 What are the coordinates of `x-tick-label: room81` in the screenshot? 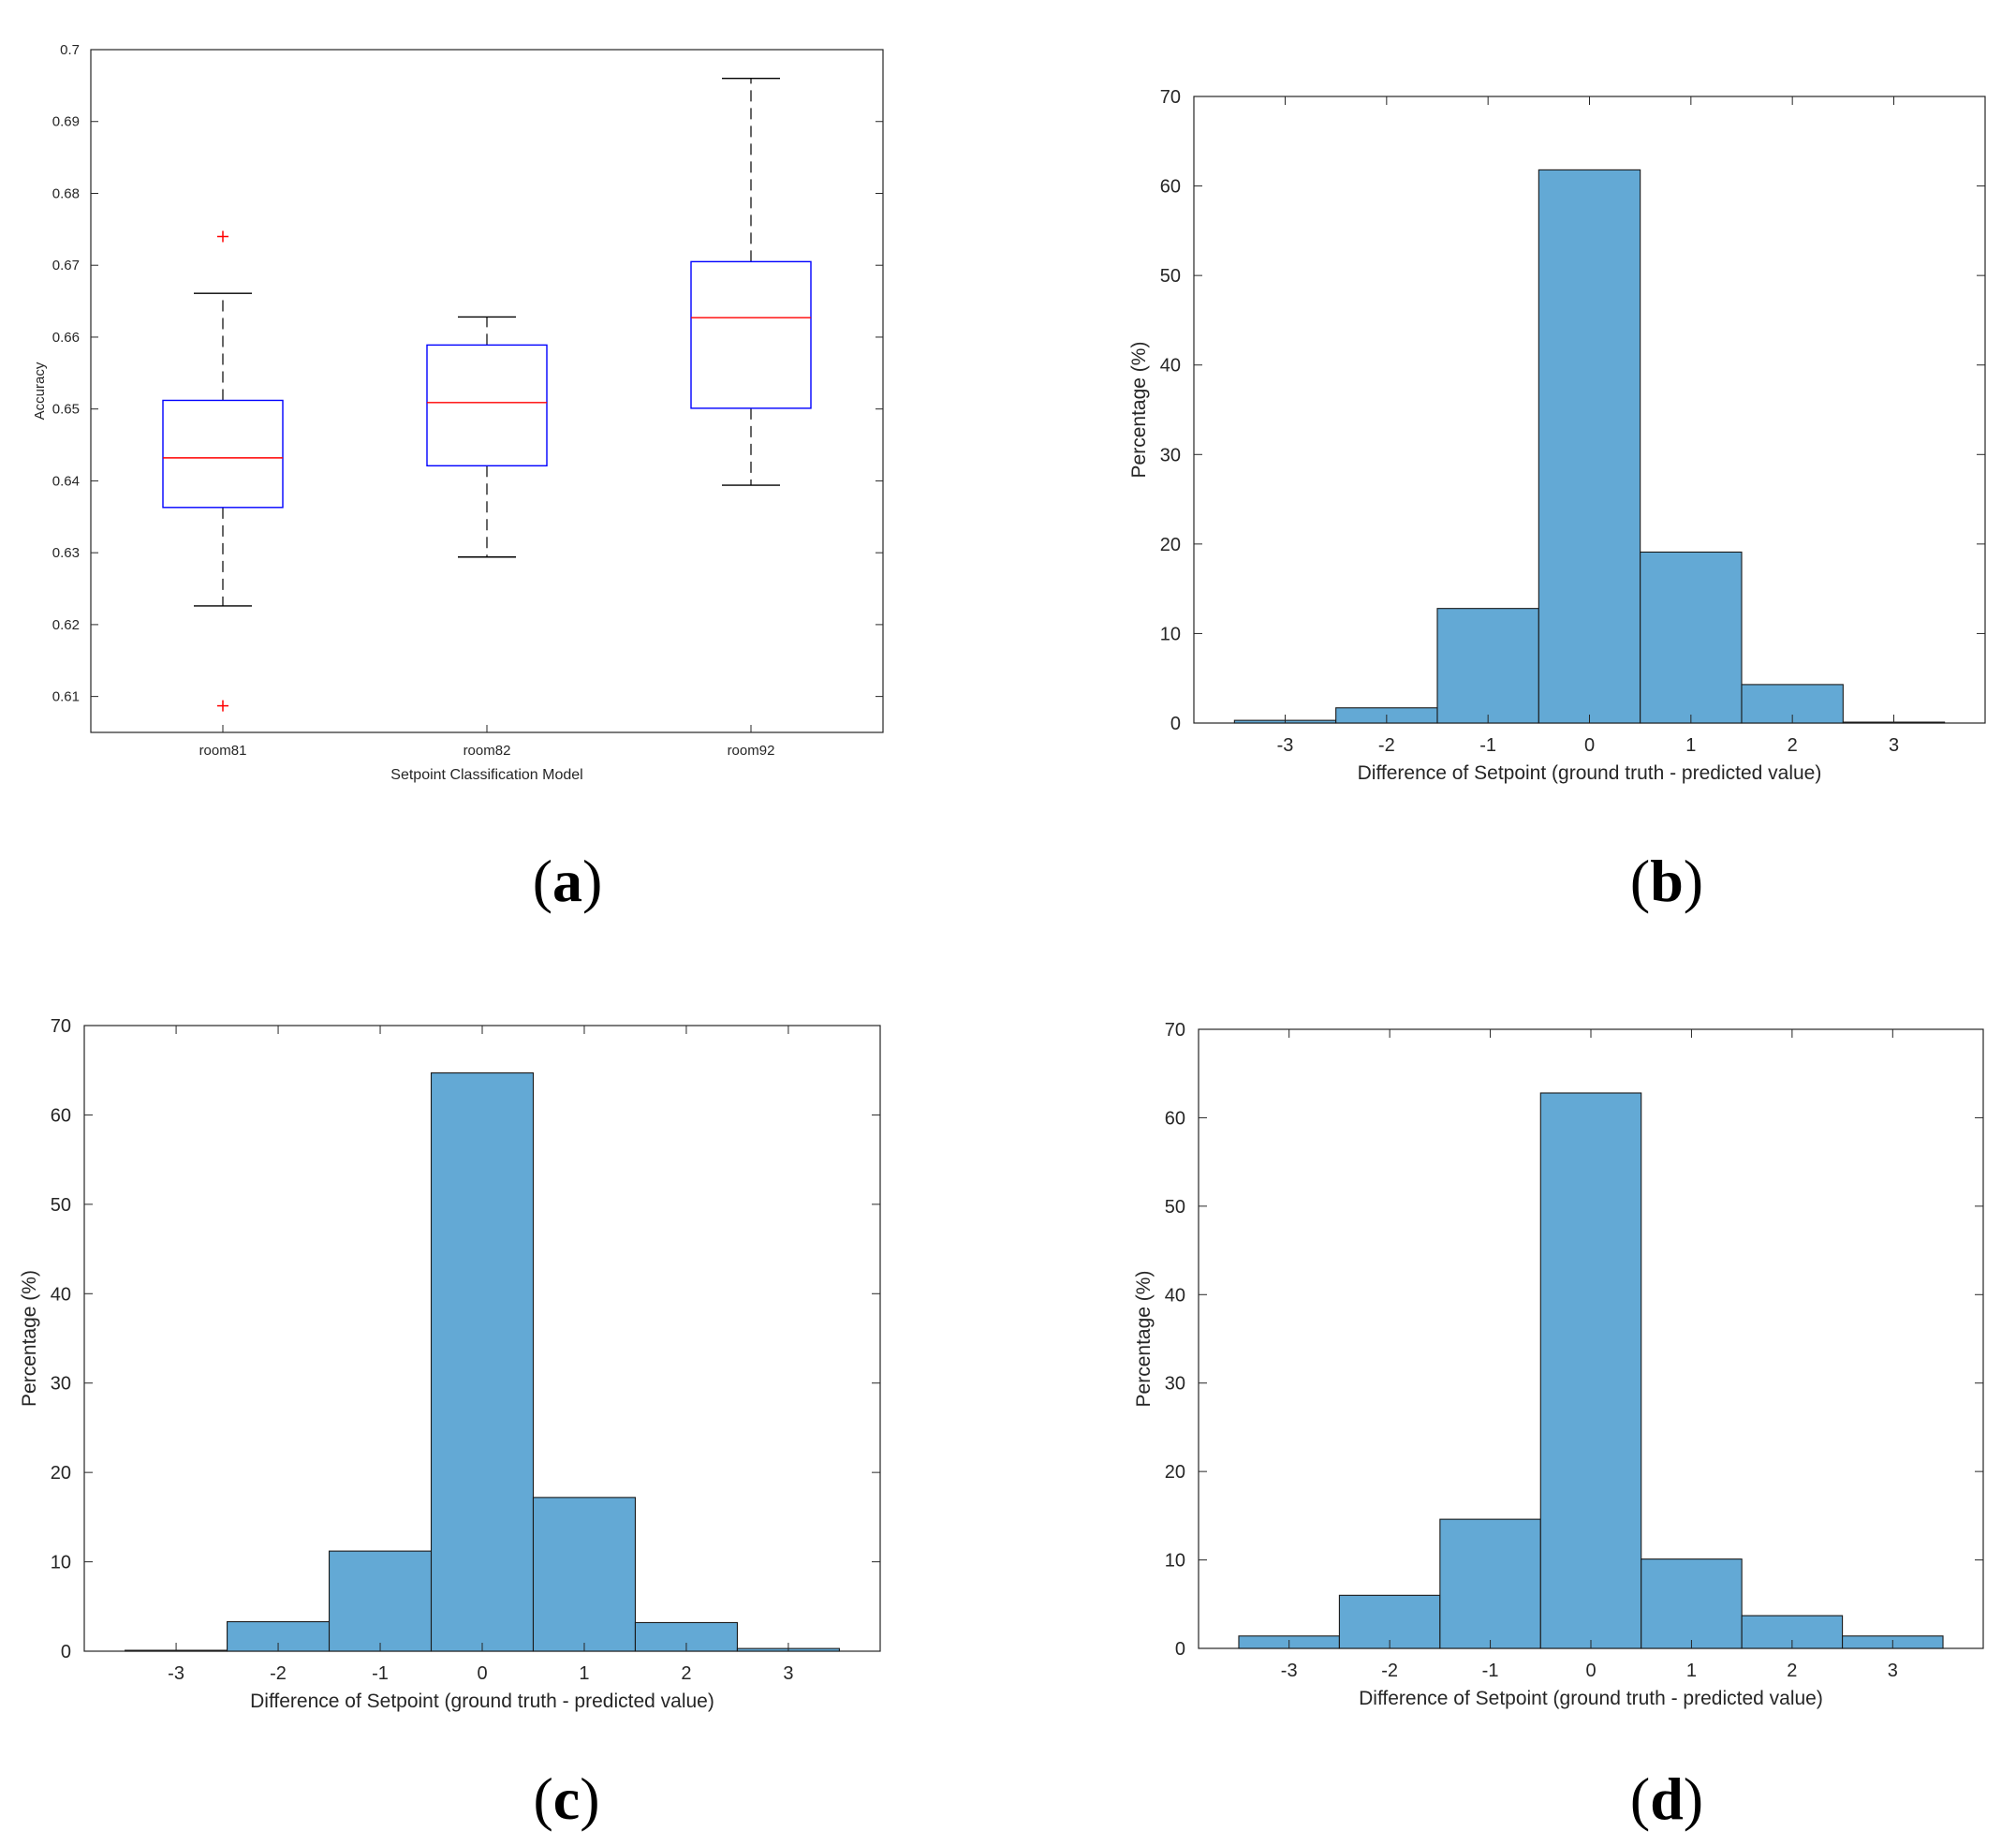 It's located at (223, 751).